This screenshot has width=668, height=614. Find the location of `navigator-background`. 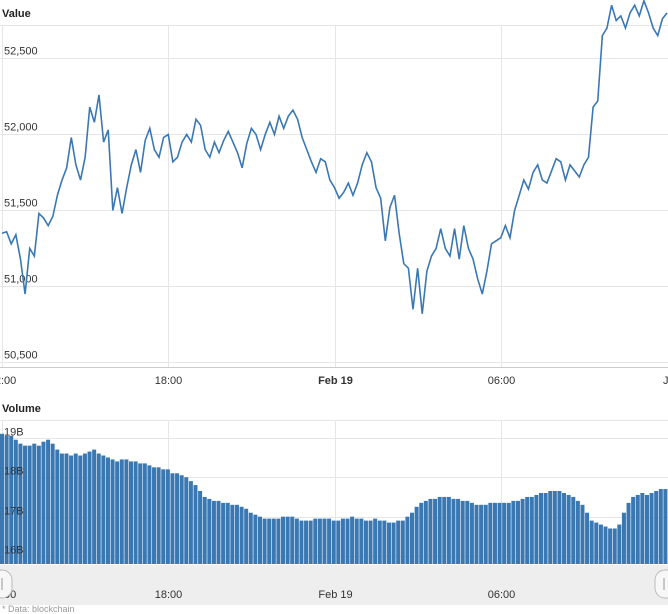

navigator-background is located at coordinates (334, 585).